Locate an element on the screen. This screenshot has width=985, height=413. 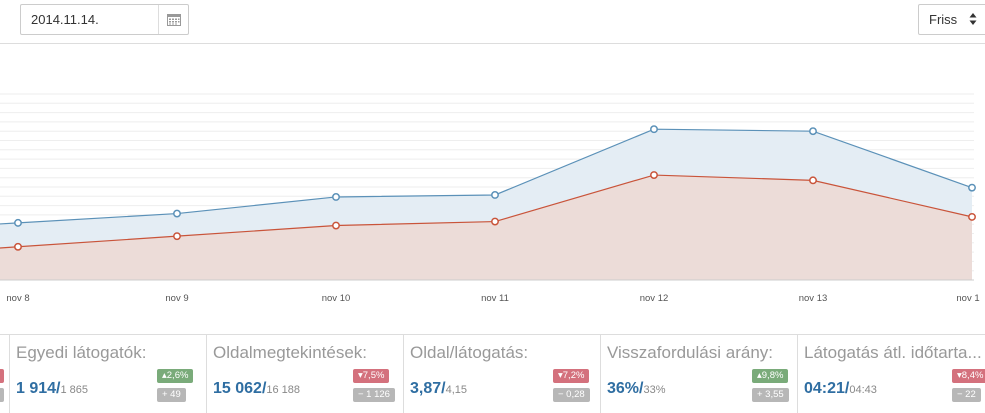
calendar-button is located at coordinates (173, 19).